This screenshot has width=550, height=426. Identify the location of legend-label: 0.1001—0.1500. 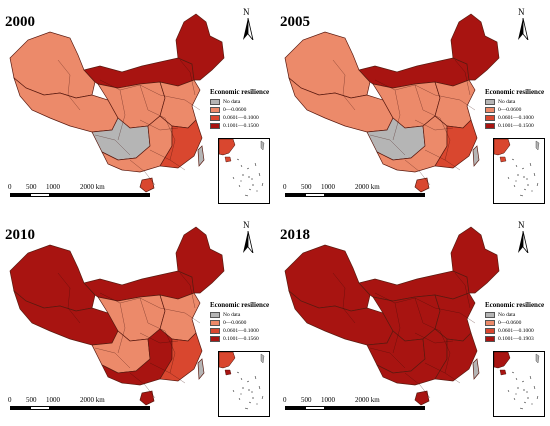
(516, 126).